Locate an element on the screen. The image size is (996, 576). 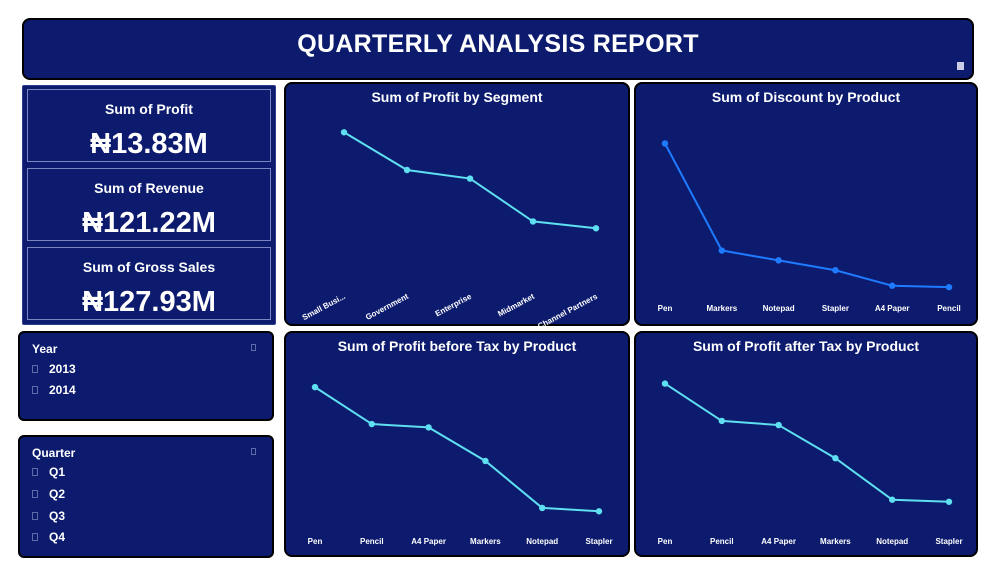
quarter-slicer-title: Quarter is located at coordinates (54, 453).